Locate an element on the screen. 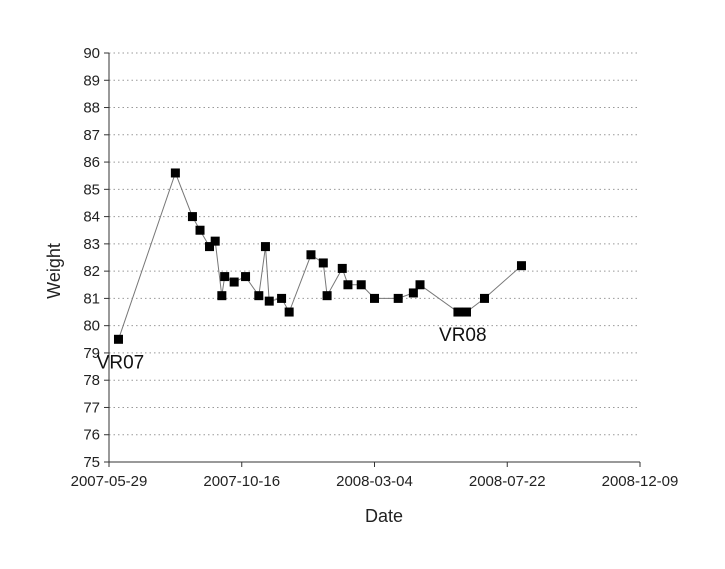  x-tick-label: 2007-10-16 is located at coordinates (241, 481).